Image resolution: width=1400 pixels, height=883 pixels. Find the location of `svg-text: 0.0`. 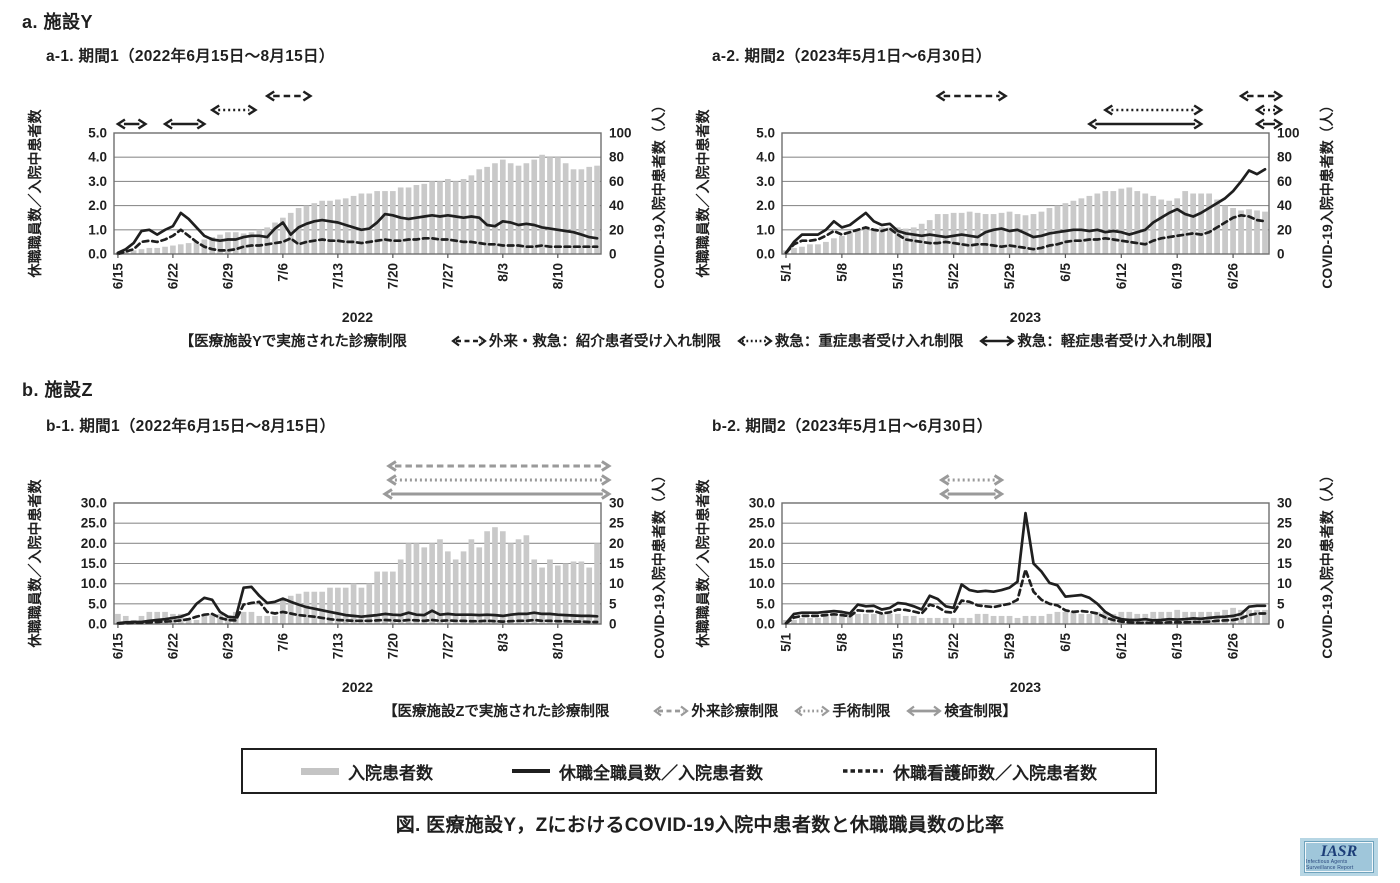

svg-text: 0.0 is located at coordinates (97, 624).